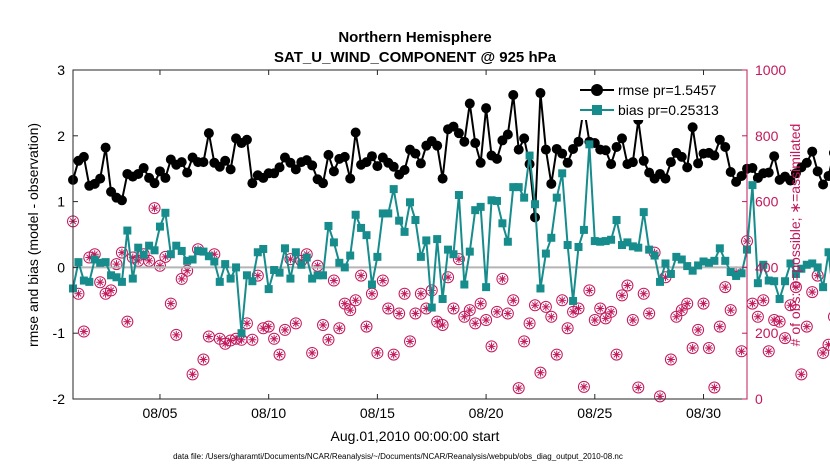  Describe the element at coordinates (61, 70) in the screenshot. I see `y-tick-label: 3` at that location.